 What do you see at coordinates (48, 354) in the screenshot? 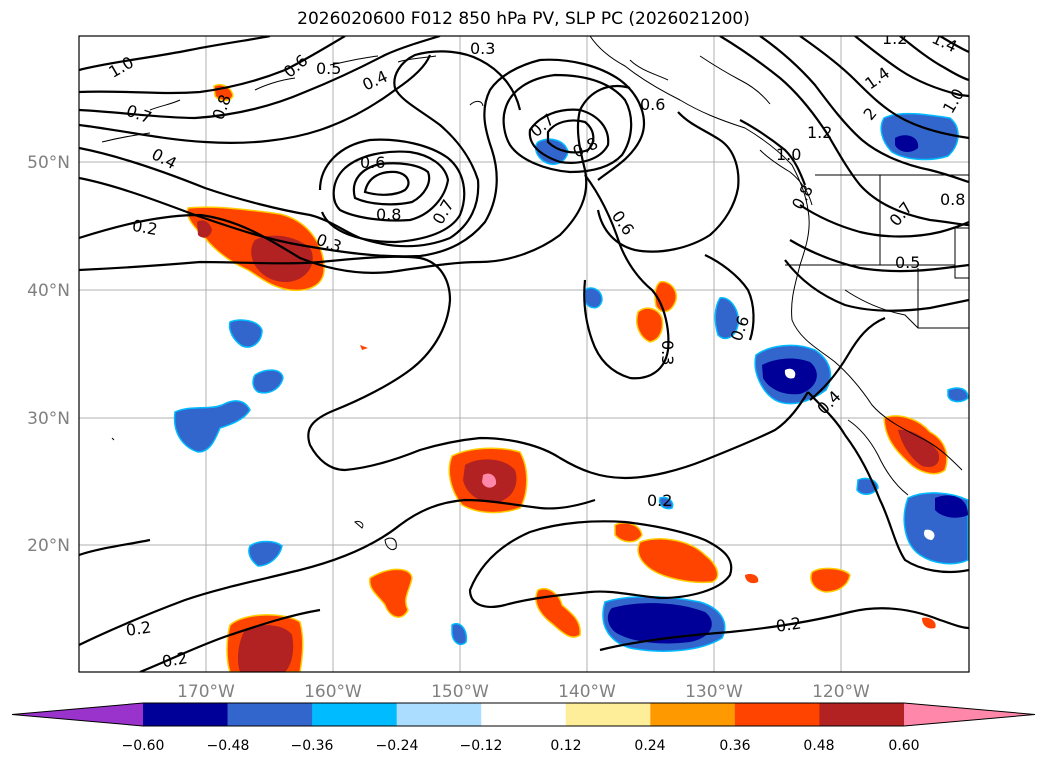
I see `latitude-labels: 50°N 40°N 30°N 20°N` at bounding box center [48, 354].